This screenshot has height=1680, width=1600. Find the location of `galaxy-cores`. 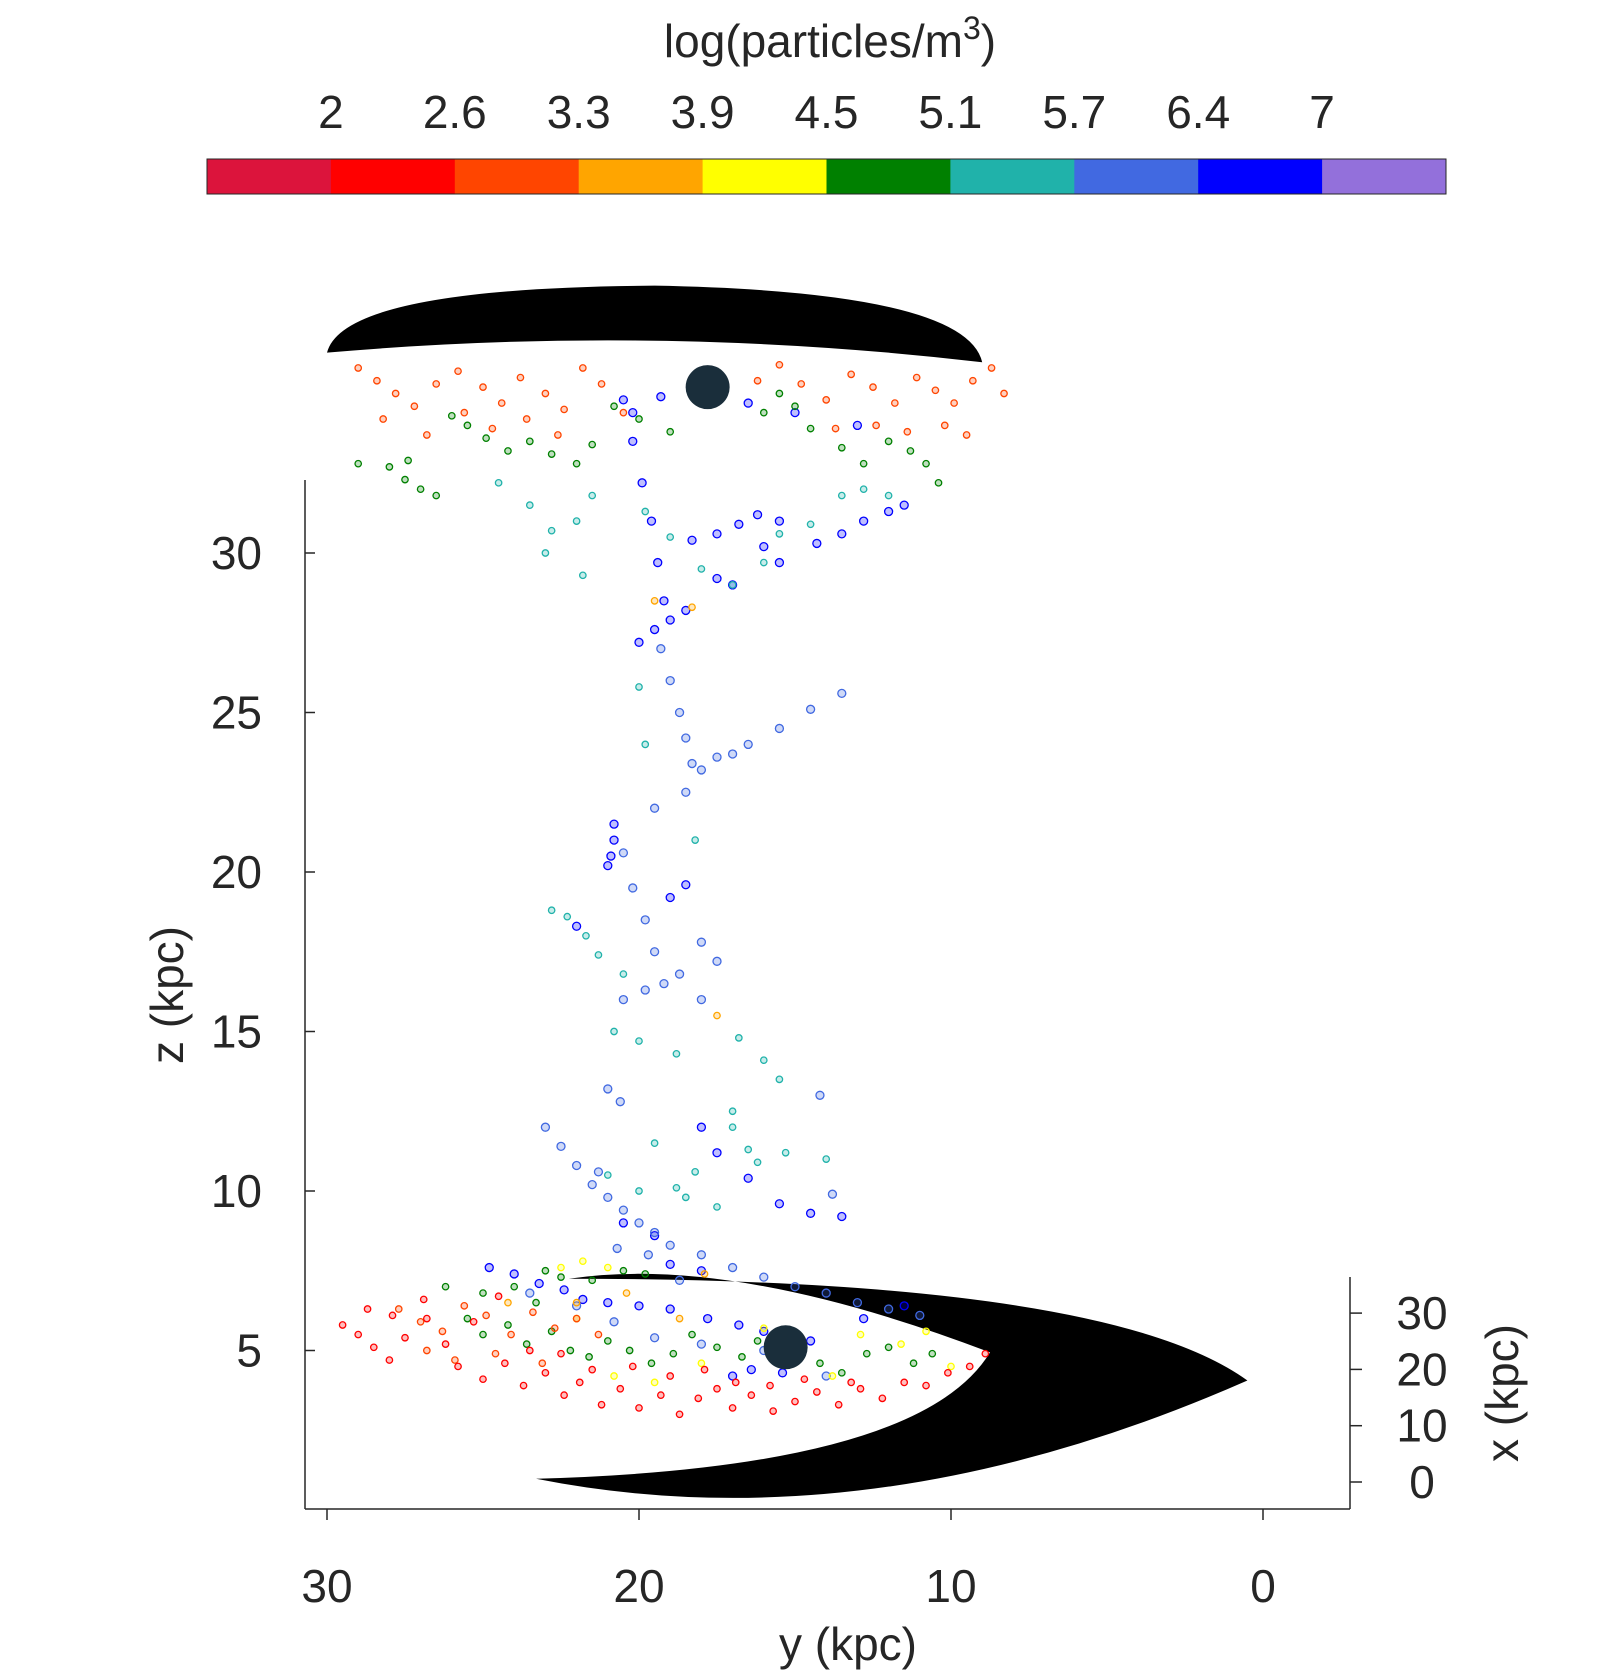

galaxy-cores is located at coordinates (746, 867).